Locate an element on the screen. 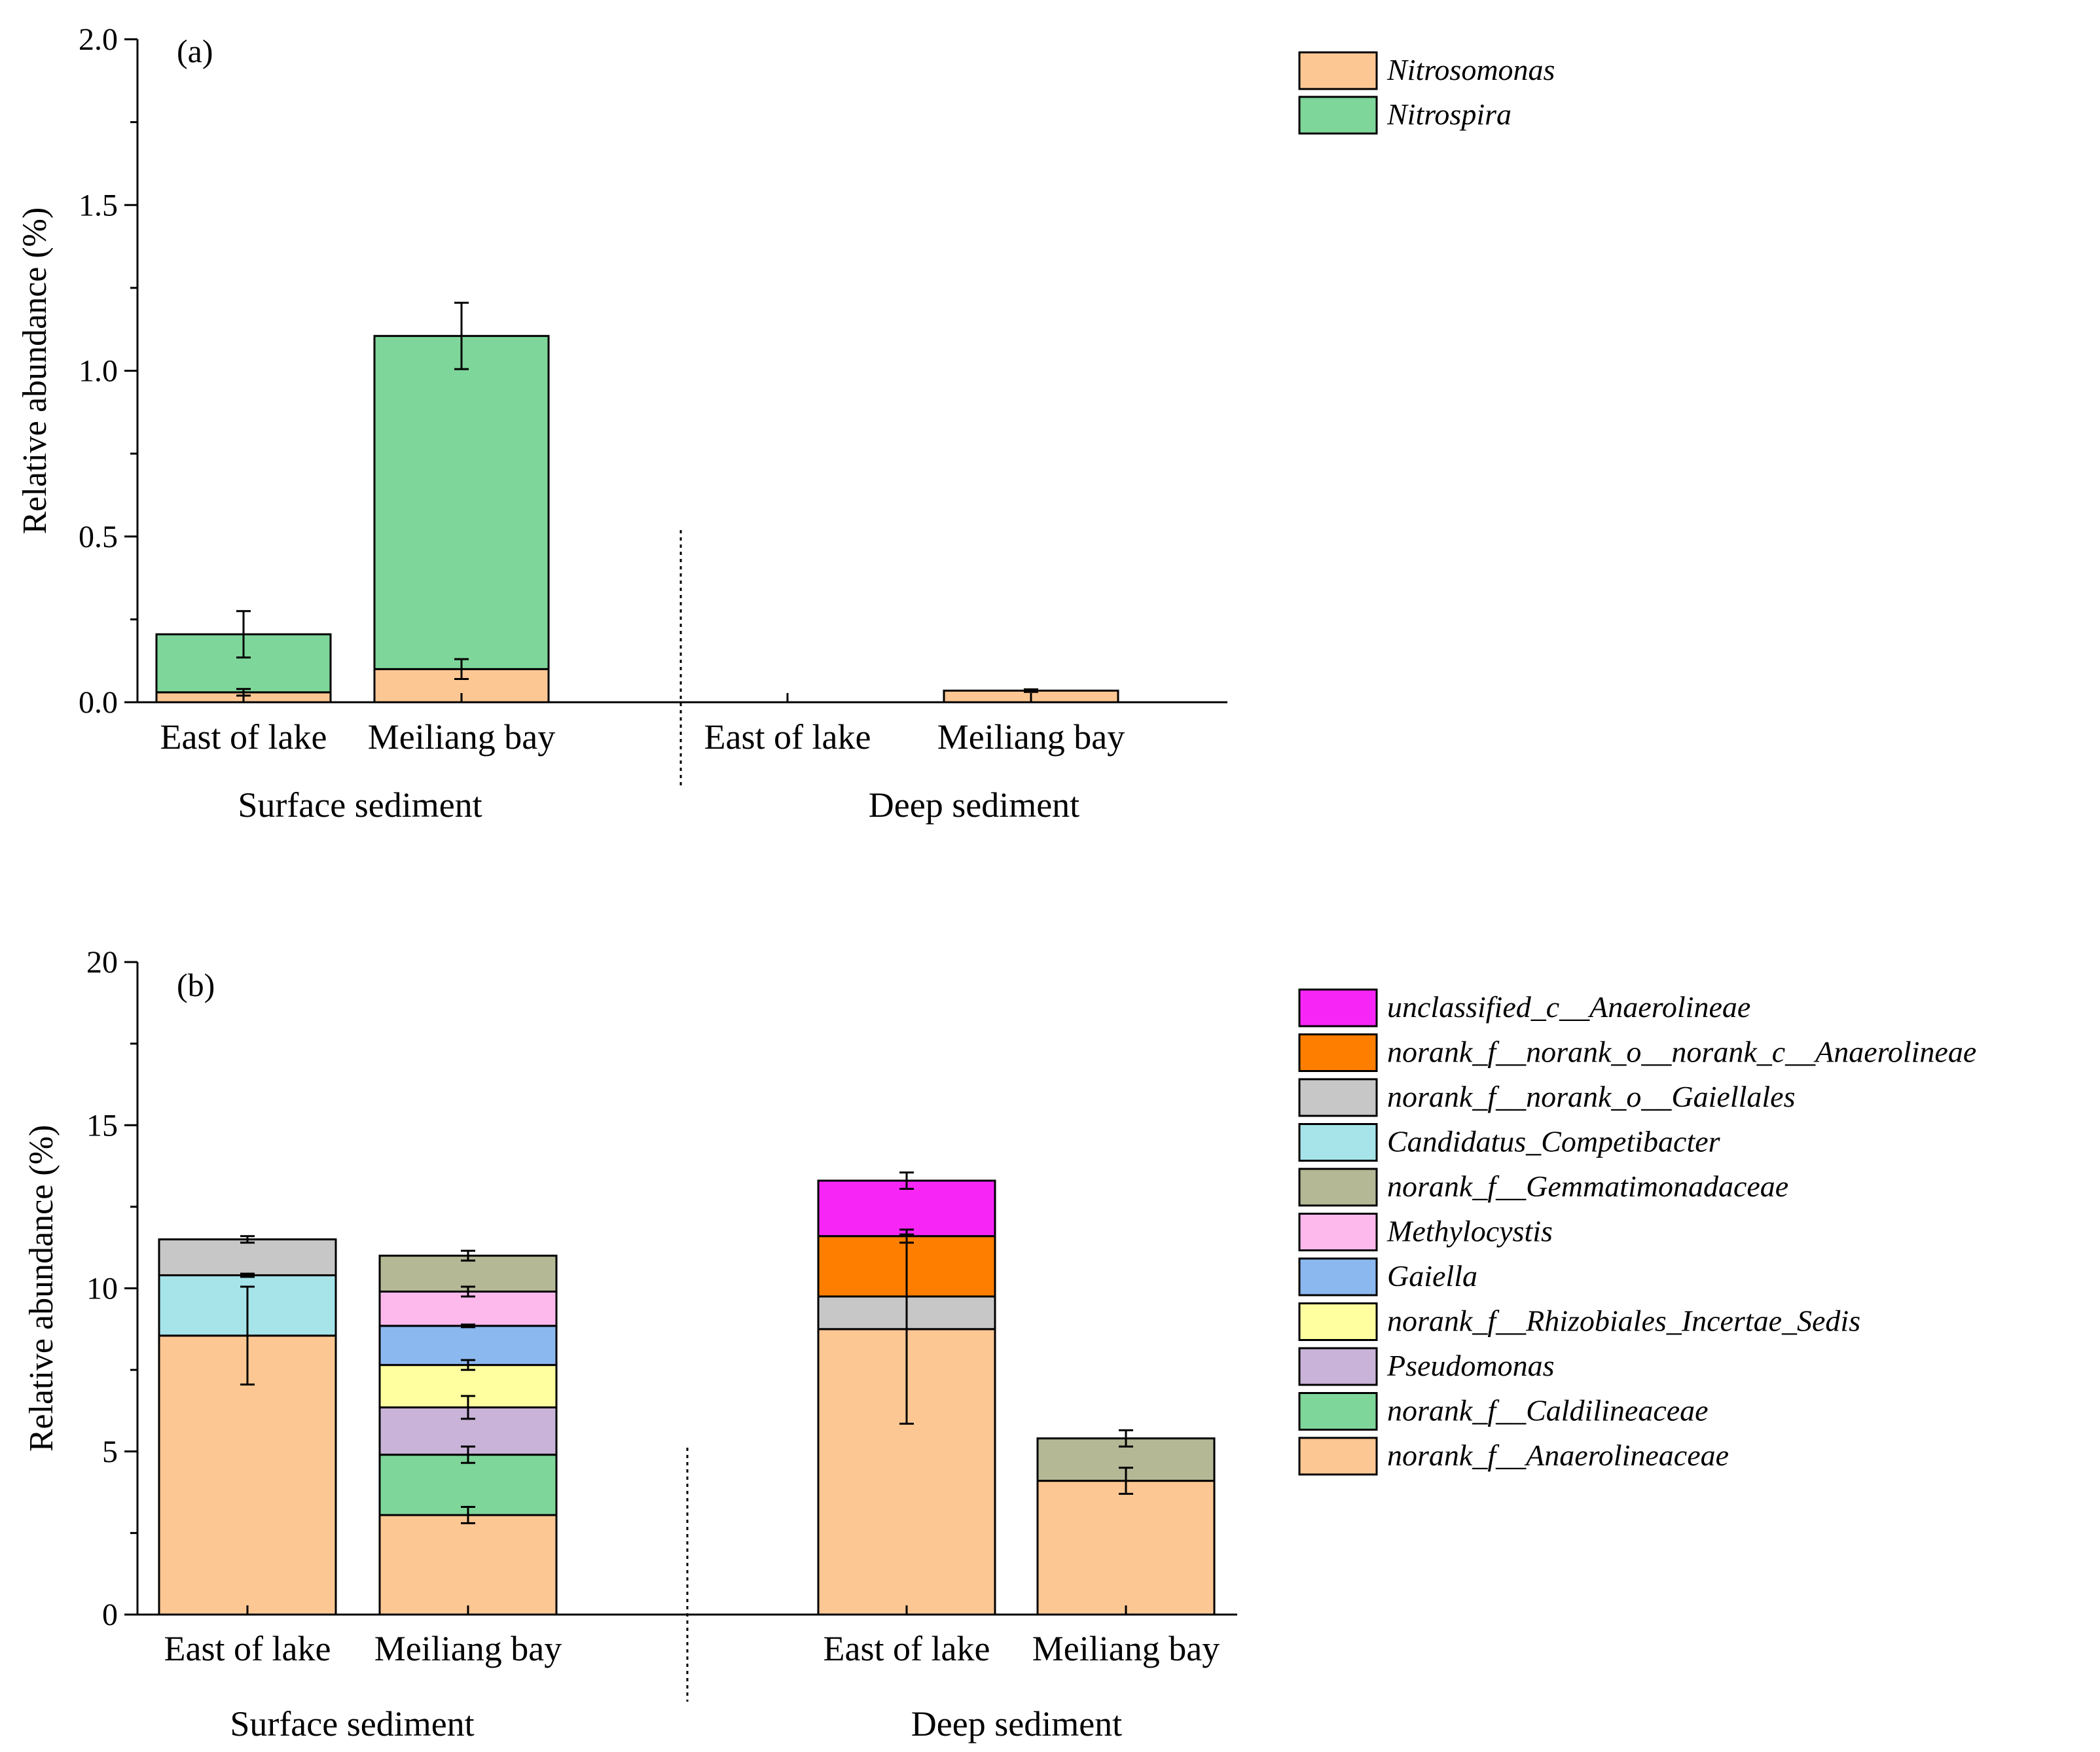 The image size is (2100, 1752). panel-b-label: (b) is located at coordinates (196, 985).